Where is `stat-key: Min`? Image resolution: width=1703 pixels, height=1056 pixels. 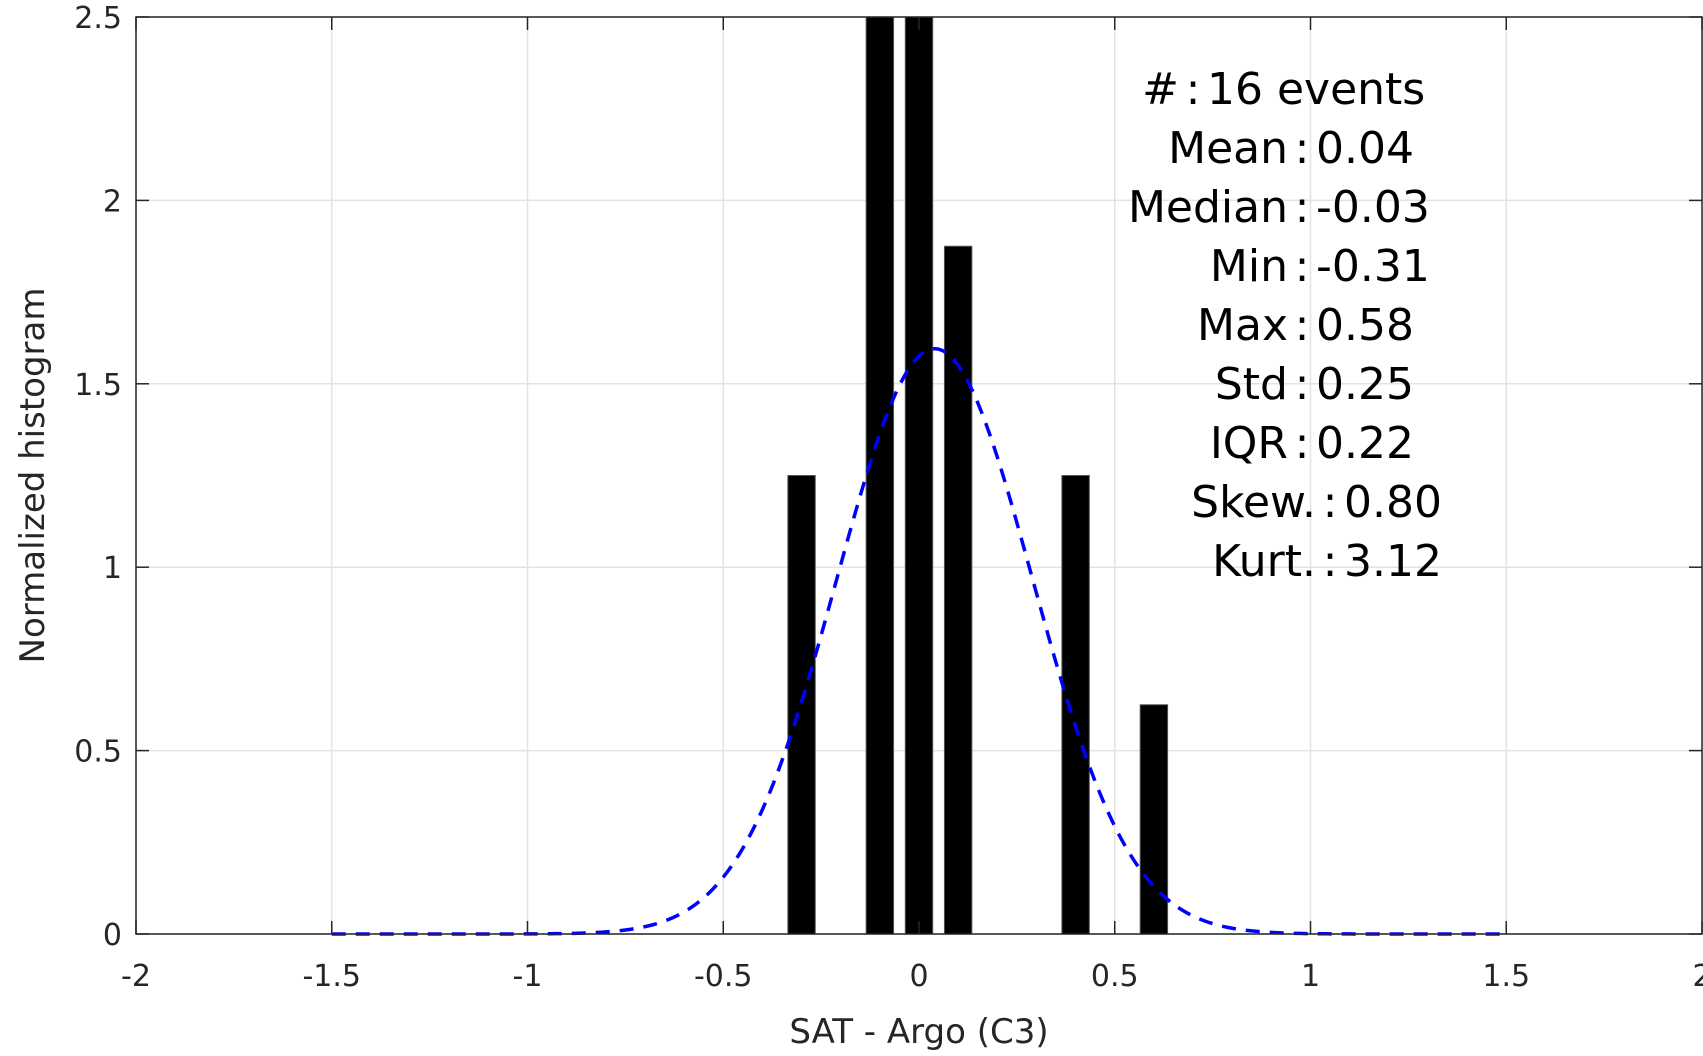
stat-key: Min is located at coordinates (1249, 266).